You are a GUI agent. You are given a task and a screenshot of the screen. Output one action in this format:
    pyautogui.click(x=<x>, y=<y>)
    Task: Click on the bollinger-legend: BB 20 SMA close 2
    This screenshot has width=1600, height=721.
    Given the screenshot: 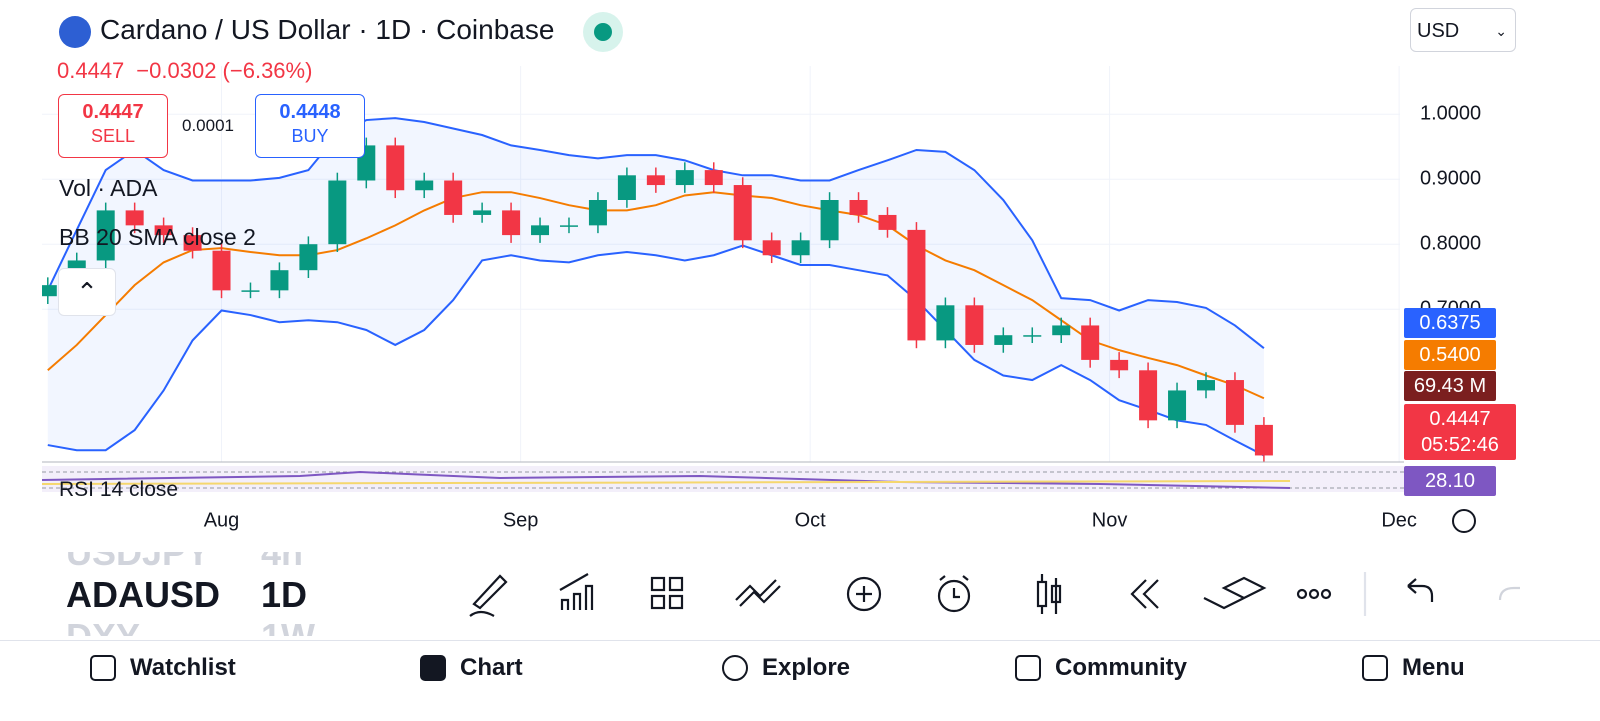 What is the action you would take?
    pyautogui.click(x=157, y=237)
    